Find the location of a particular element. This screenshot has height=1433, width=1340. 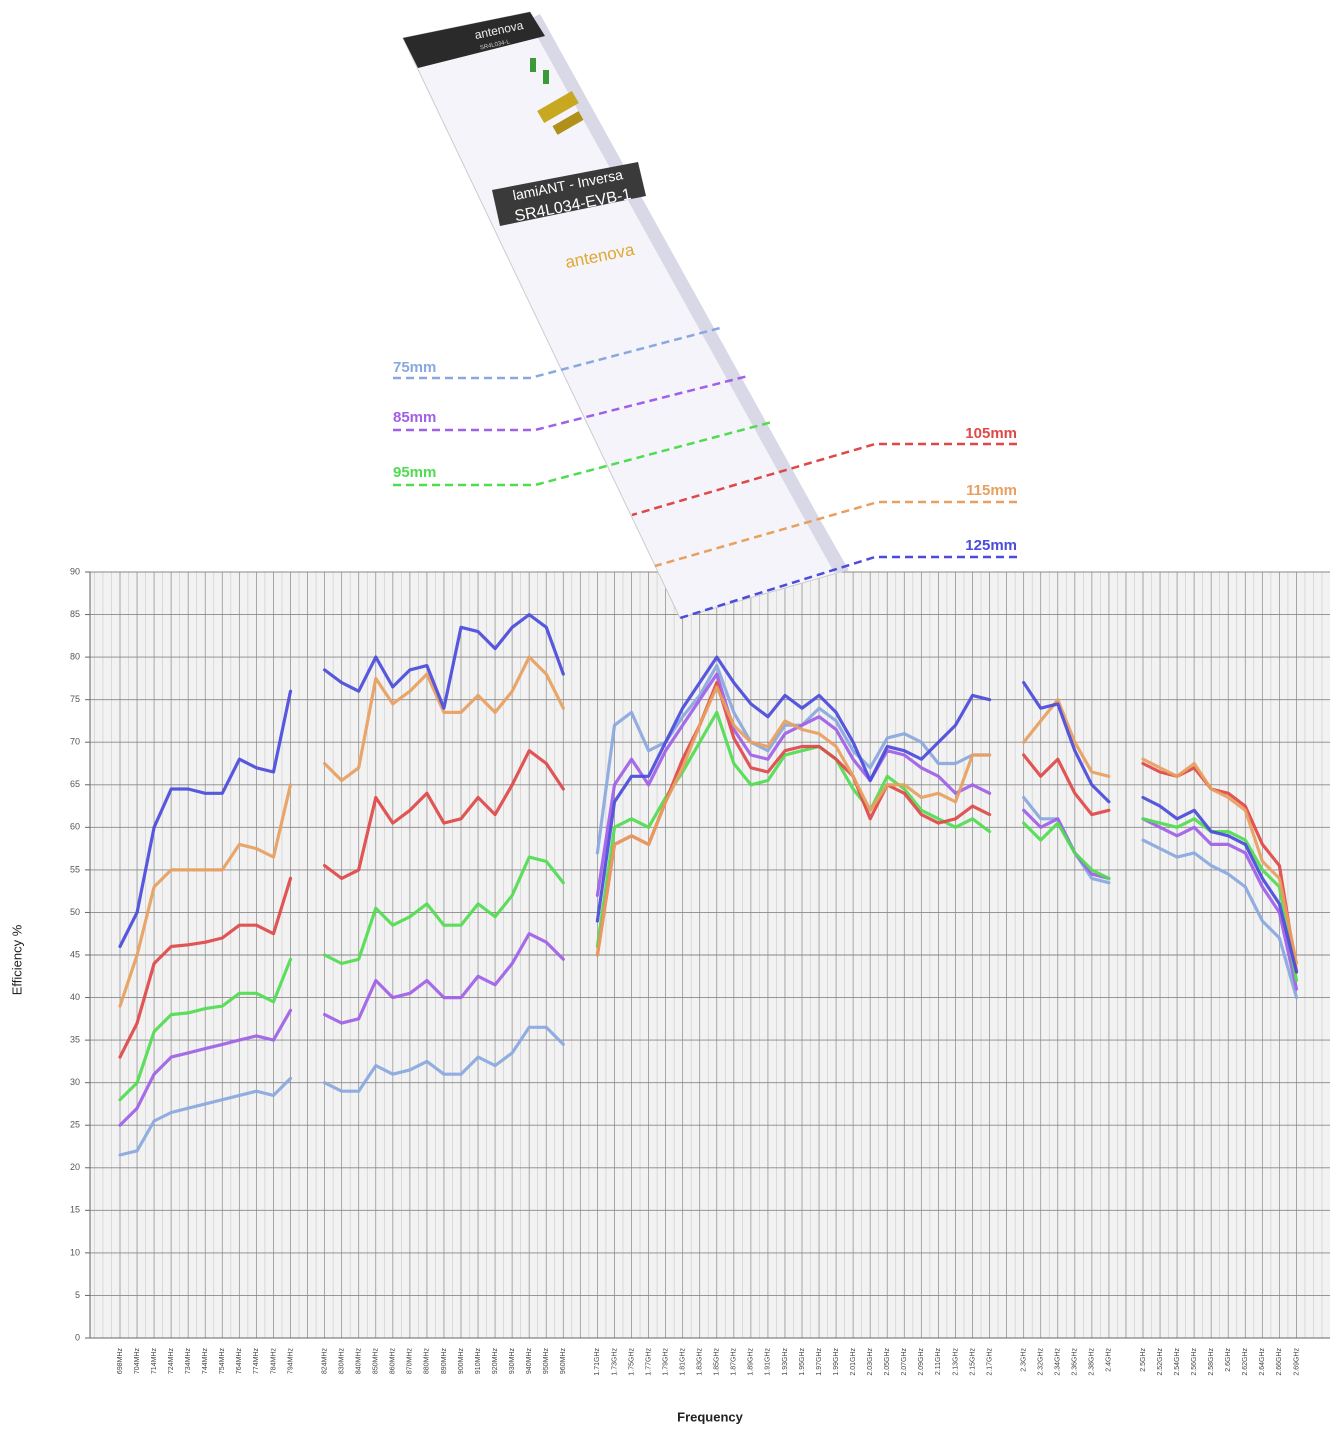

x-tick-label: 2.4GHz is located at coordinates (1109, 1360).